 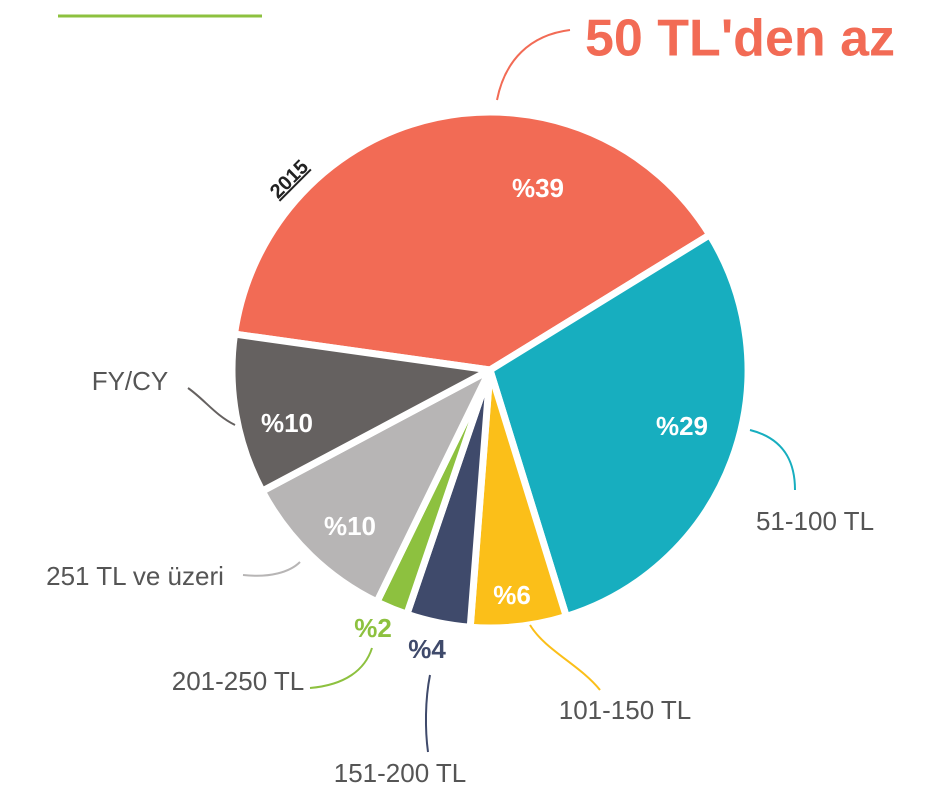 What do you see at coordinates (238, 681) in the screenshot?
I see `category-label: 201-250 TL` at bounding box center [238, 681].